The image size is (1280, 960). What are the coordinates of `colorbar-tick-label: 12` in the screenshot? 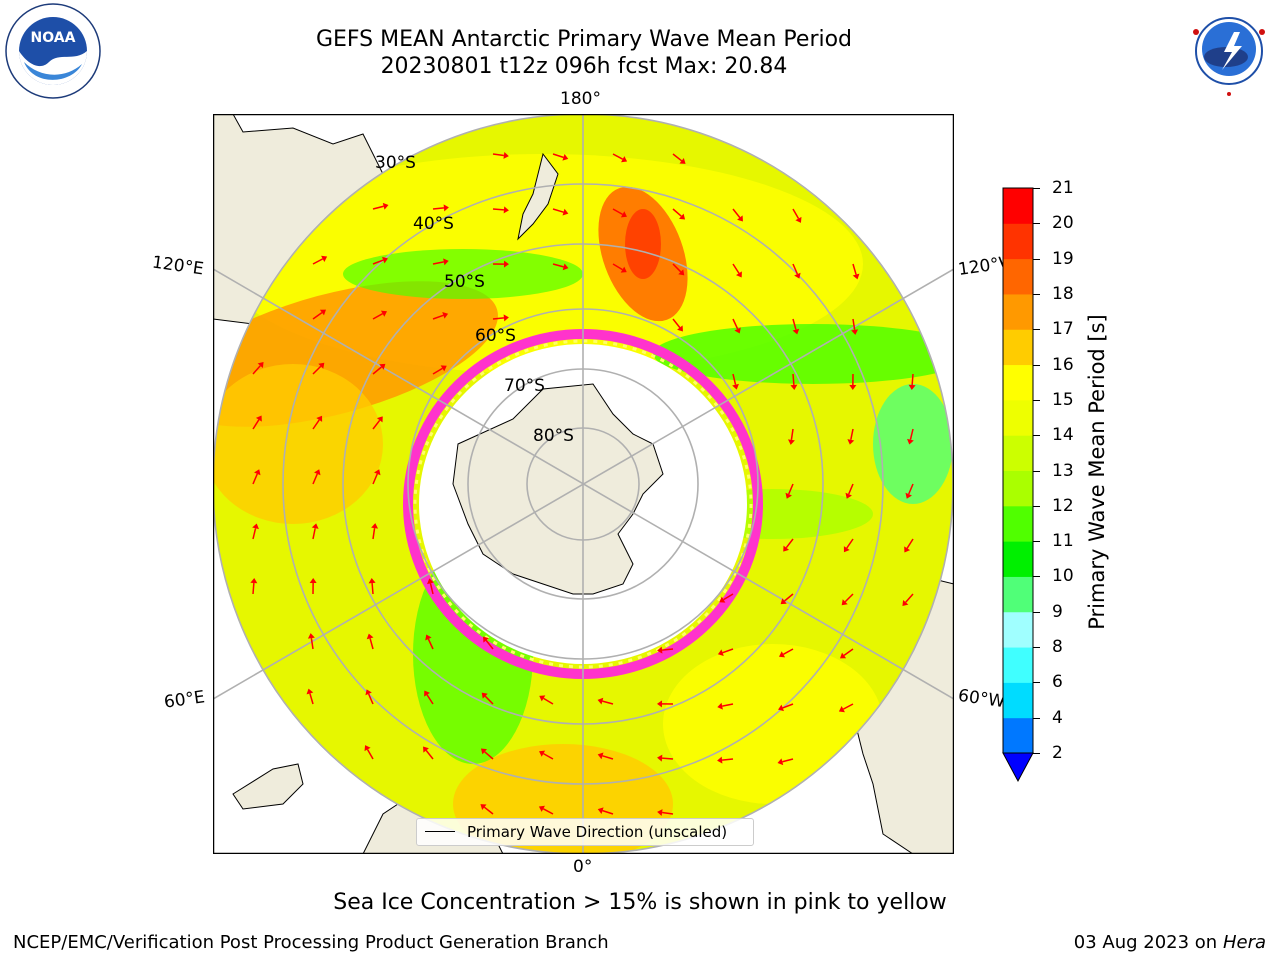 It's located at (1063, 505).